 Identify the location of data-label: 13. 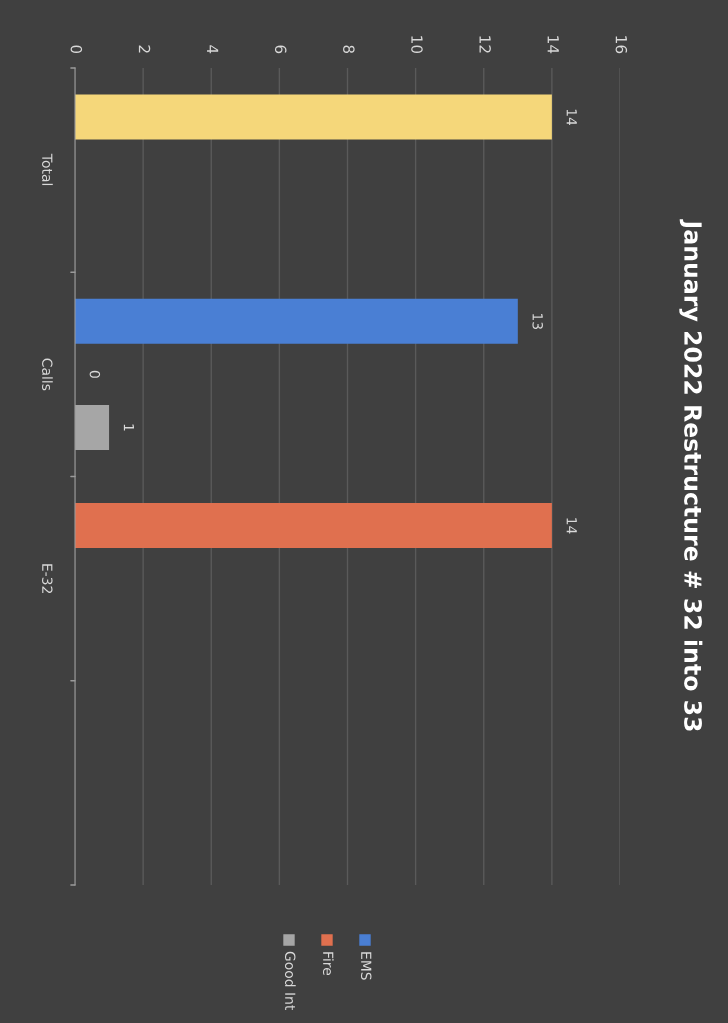
(537, 321).